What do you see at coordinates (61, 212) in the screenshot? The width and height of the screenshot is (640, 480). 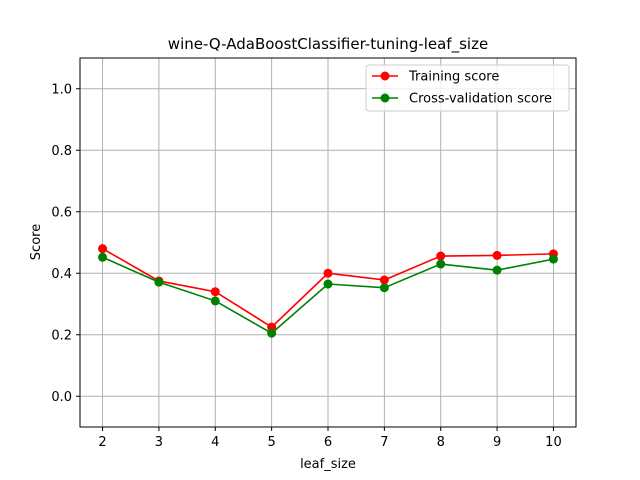 I see `y-tick-label: 0.6` at bounding box center [61, 212].